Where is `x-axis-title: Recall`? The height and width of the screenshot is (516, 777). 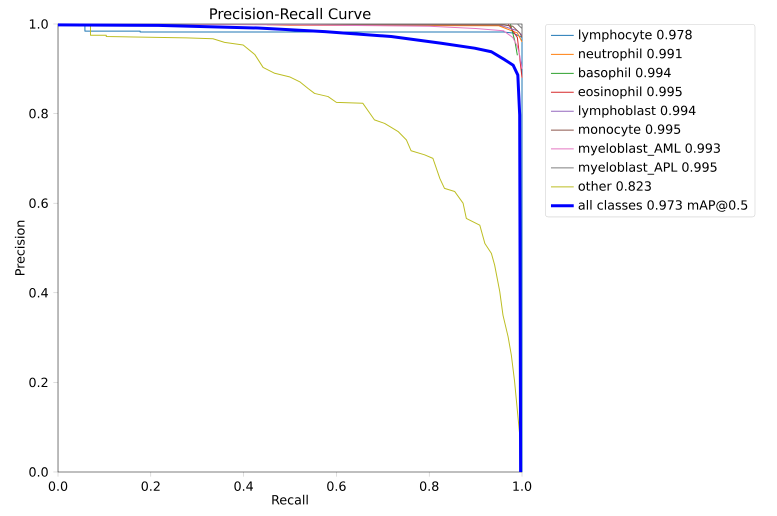 x-axis-title: Recall is located at coordinates (290, 499).